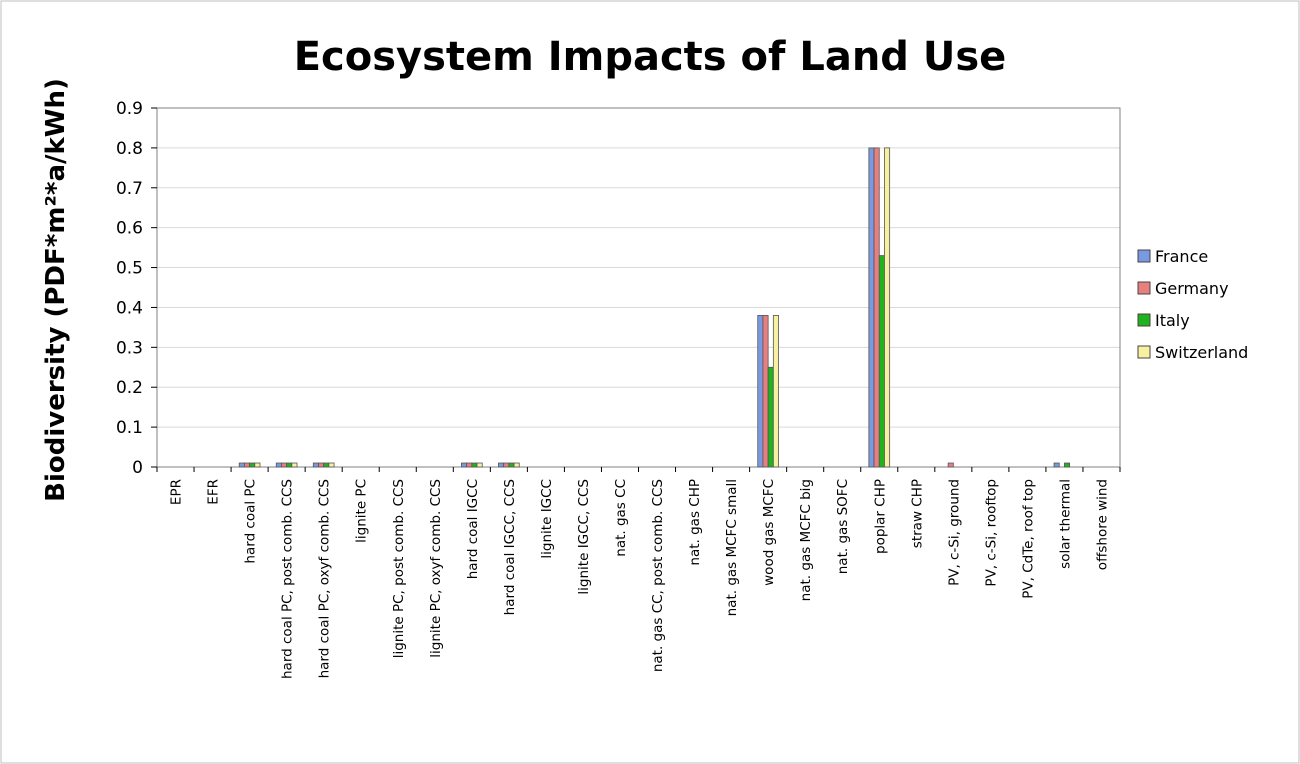  I want to click on y-tick-label: 0.2, so click(129, 388).